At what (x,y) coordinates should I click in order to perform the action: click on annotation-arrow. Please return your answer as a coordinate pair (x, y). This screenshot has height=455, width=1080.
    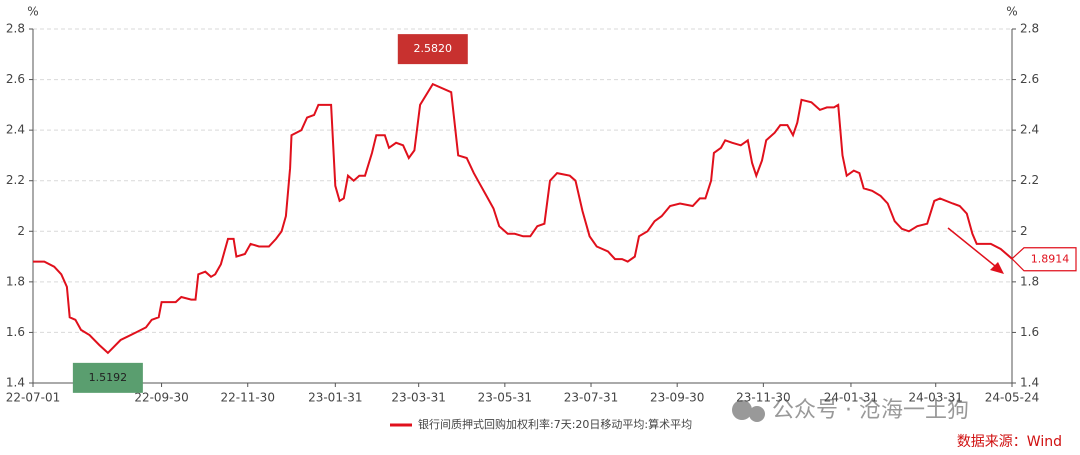
    Looking at the image, I should click on (974, 249).